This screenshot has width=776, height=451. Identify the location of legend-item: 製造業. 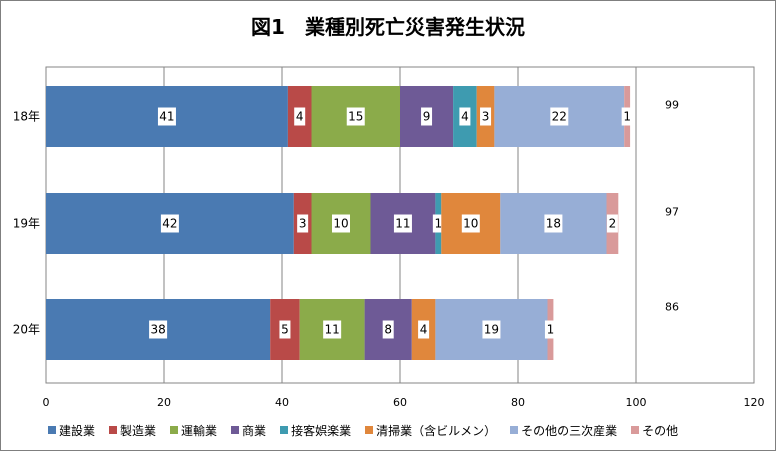
(132, 430).